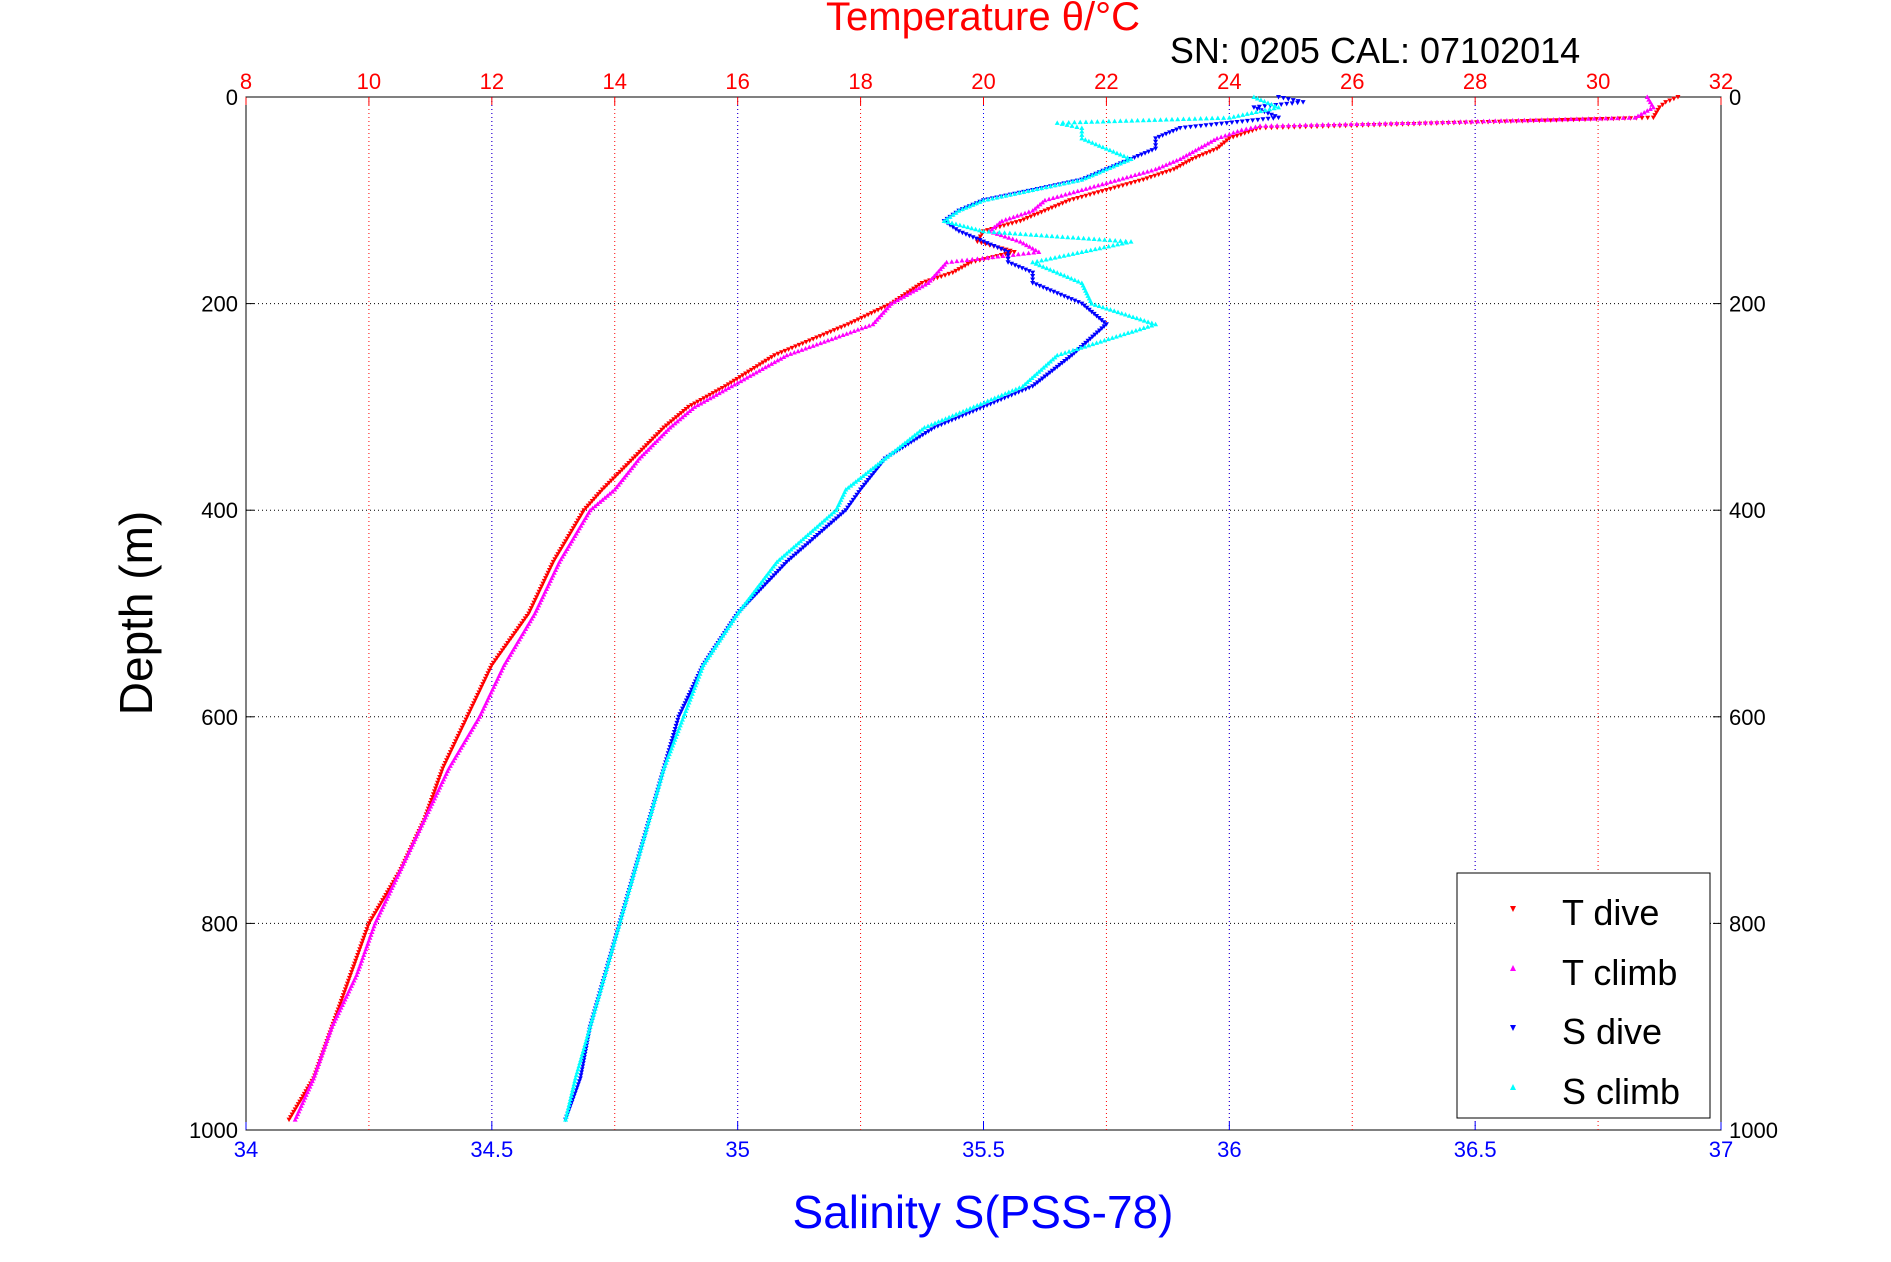 Image resolution: width=1891 pixels, height=1262 pixels. What do you see at coordinates (1583, 995) in the screenshot?
I see `legend-box` at bounding box center [1583, 995].